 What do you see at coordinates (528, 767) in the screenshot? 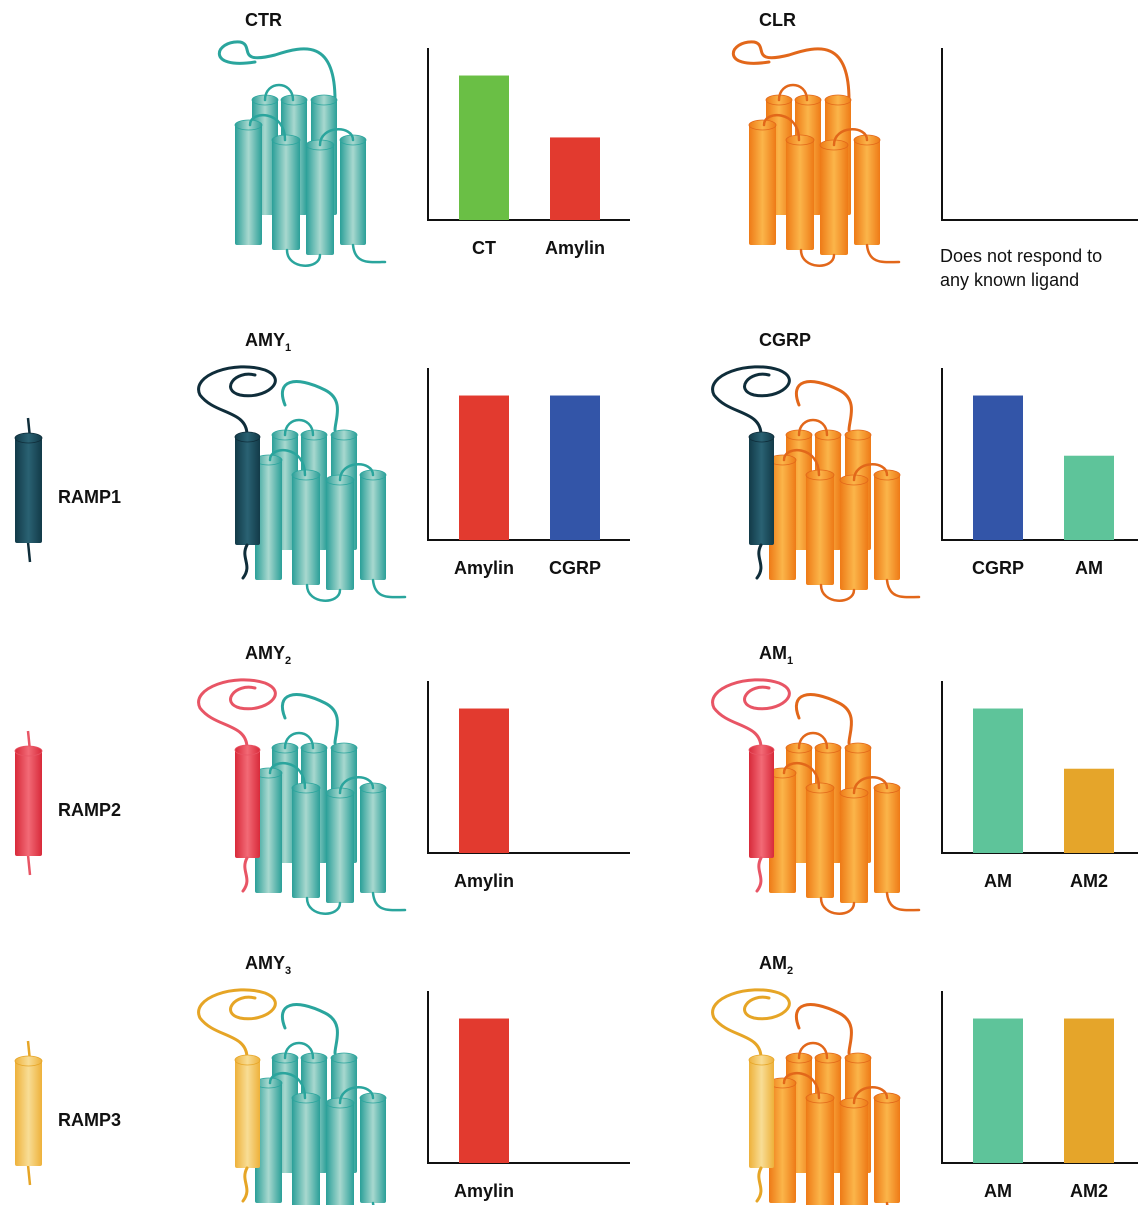
I see `axes` at bounding box center [528, 767].